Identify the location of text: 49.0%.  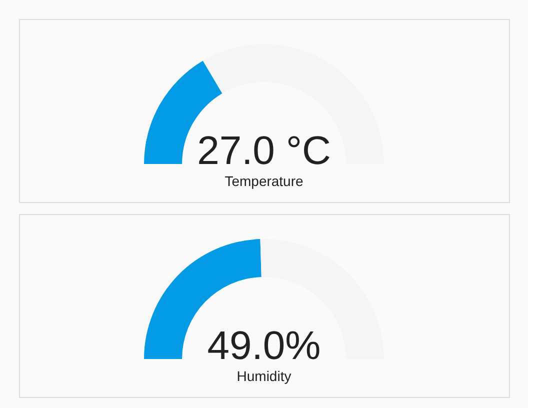
(264, 346).